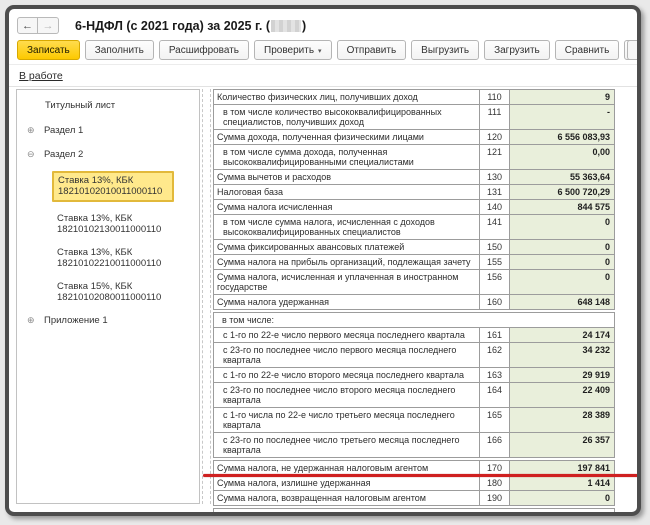 This screenshot has height=525, width=650. I want to click on row-code: 130, so click(495, 177).